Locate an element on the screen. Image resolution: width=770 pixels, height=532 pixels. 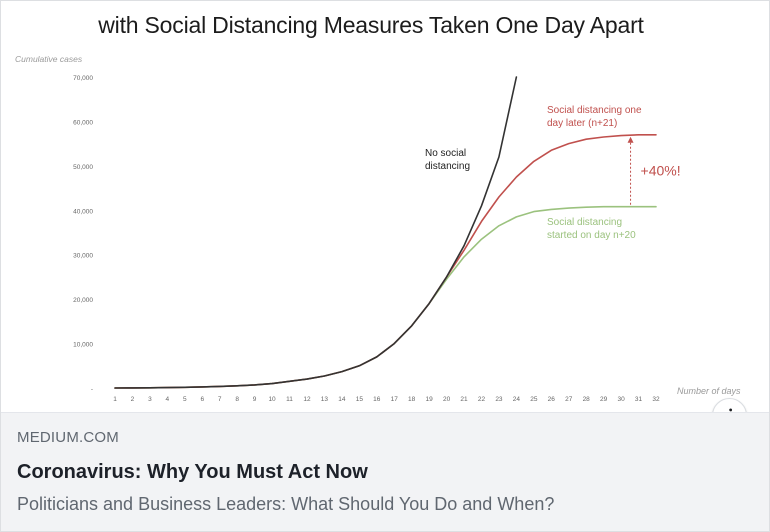
y-tick-label: 10,000 is located at coordinates (83, 345).